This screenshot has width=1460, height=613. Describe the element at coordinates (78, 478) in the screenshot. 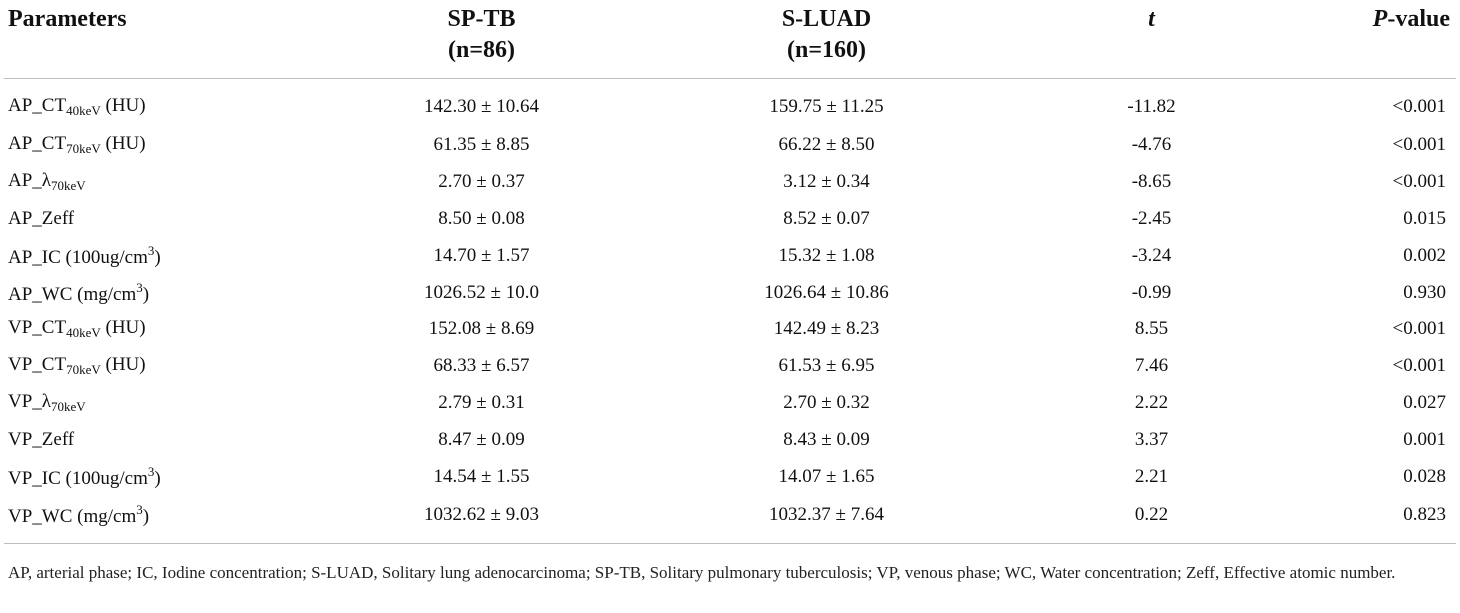

I see `parameter-prefix: VP_IC (100ug/cm` at that location.